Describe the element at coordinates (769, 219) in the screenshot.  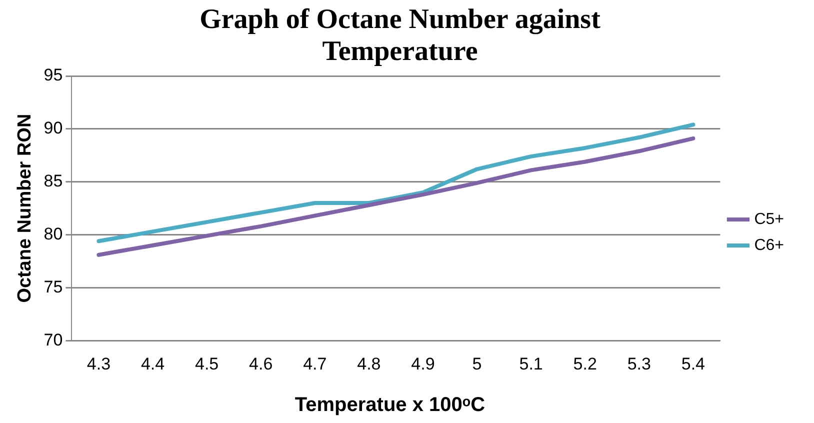
I see `legend-label: C5+` at that location.